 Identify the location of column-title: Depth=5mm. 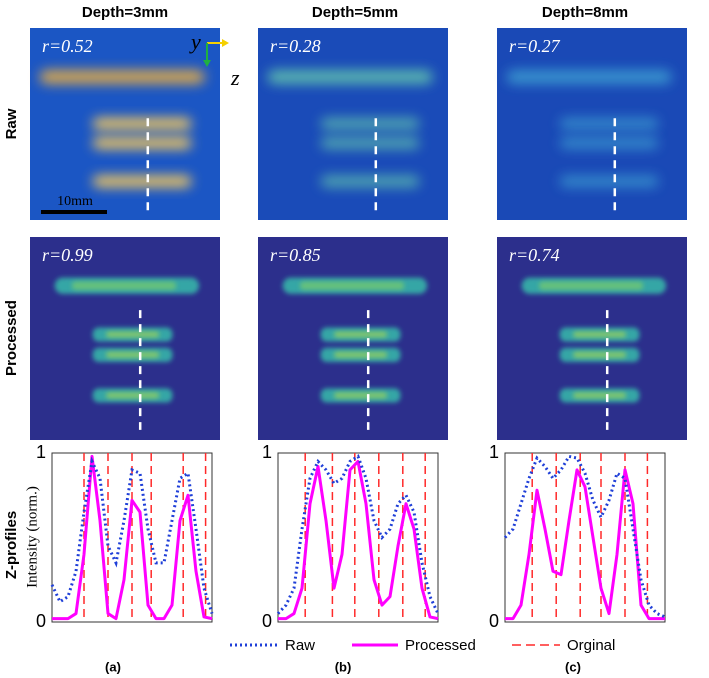
(355, 12).